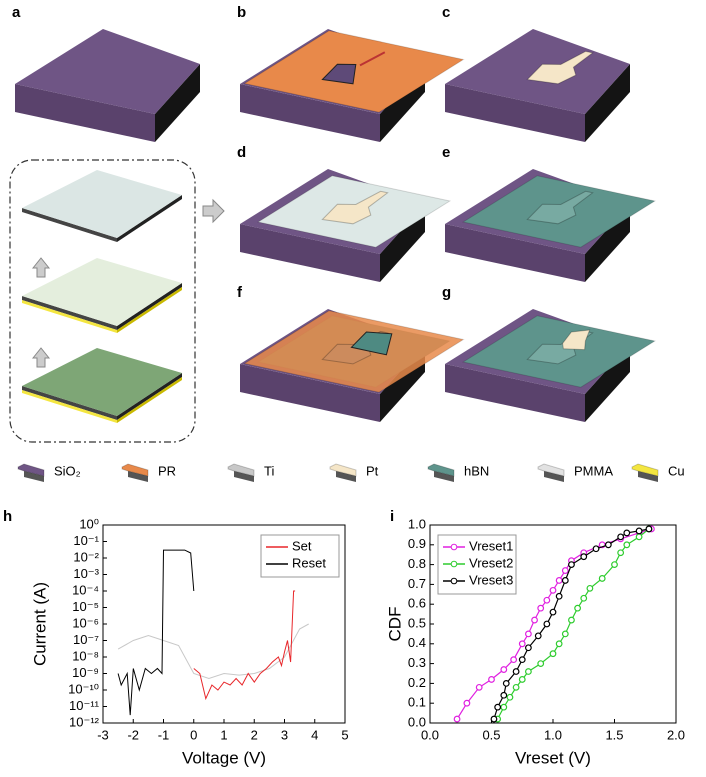 This screenshot has height=777, width=706. What do you see at coordinates (476, 470) in the screenshot?
I see `legend-label: hBN` at bounding box center [476, 470].